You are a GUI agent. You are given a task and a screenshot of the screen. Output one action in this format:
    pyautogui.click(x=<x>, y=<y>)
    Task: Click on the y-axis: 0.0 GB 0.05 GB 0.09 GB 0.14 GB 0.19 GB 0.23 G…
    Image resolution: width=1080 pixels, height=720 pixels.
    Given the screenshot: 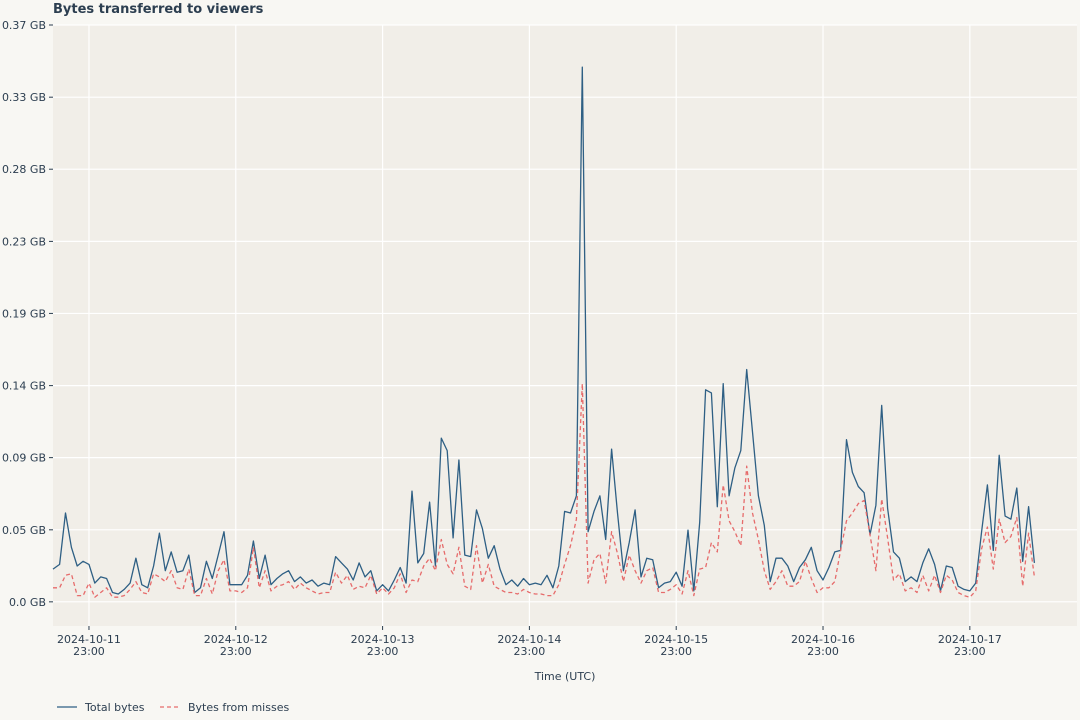 What is the action you would take?
    pyautogui.click(x=27, y=314)
    